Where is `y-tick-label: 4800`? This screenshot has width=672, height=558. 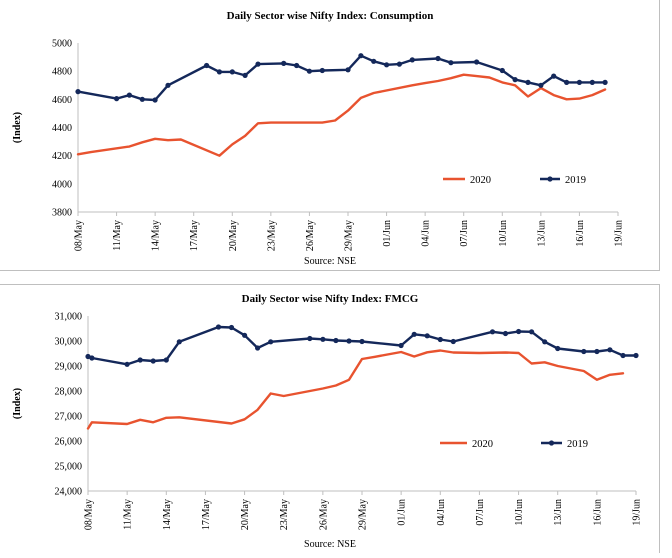 y-tick-label: 4800 is located at coordinates (62, 72).